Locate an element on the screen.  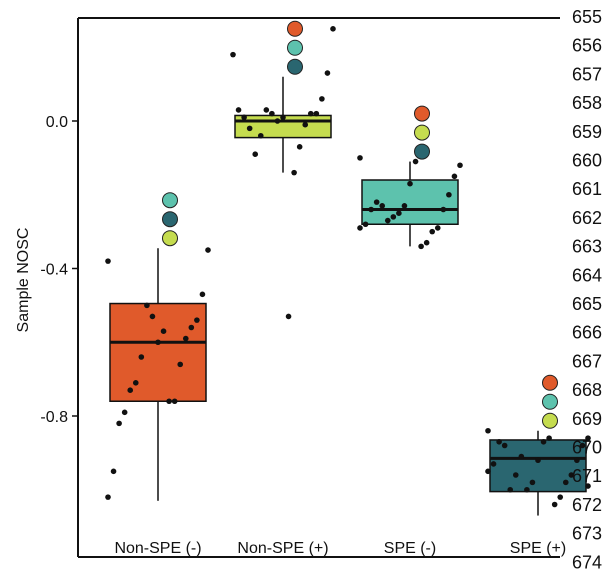
line-number: 662 is located at coordinates (587, 218).